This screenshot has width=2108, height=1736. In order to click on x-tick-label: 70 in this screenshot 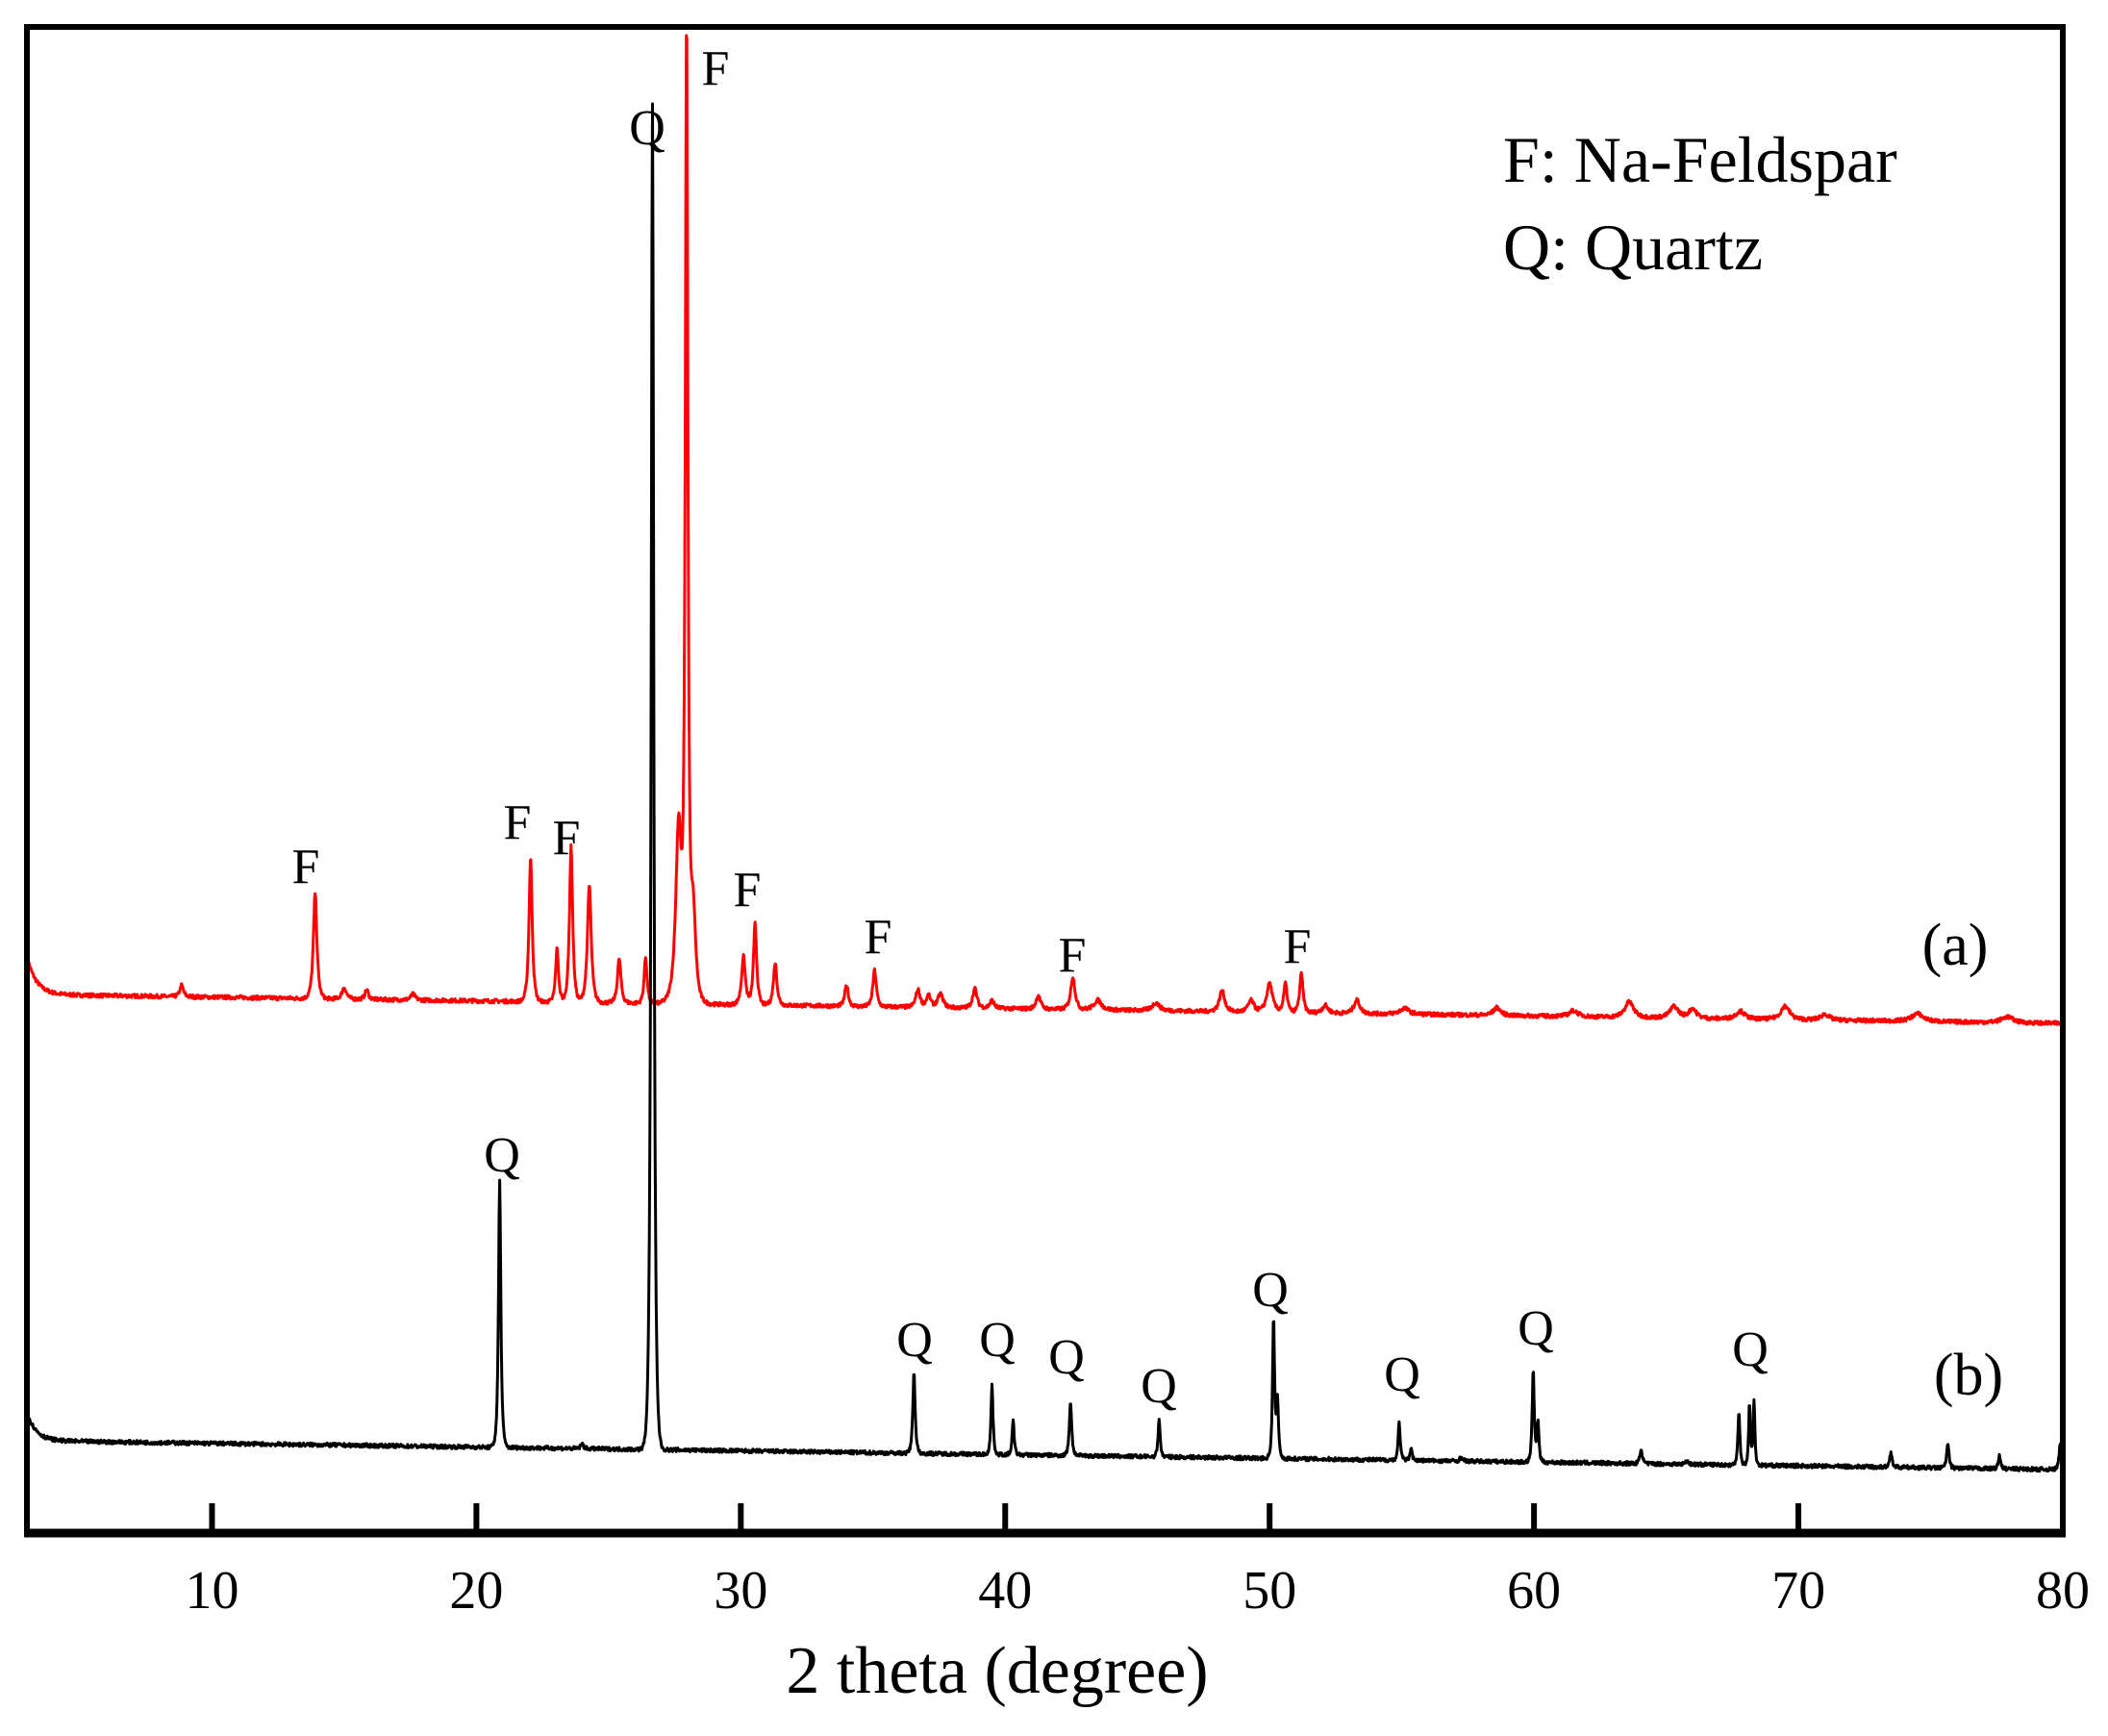, I will do `click(1798, 1591)`.